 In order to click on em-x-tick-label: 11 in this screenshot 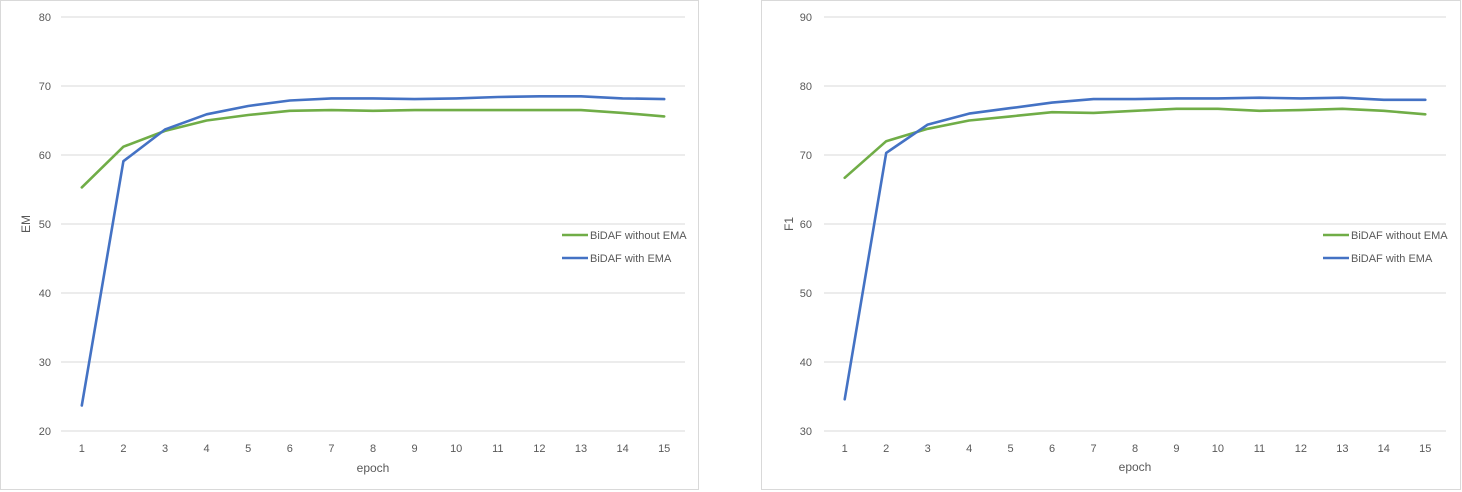, I will do `click(497, 449)`.